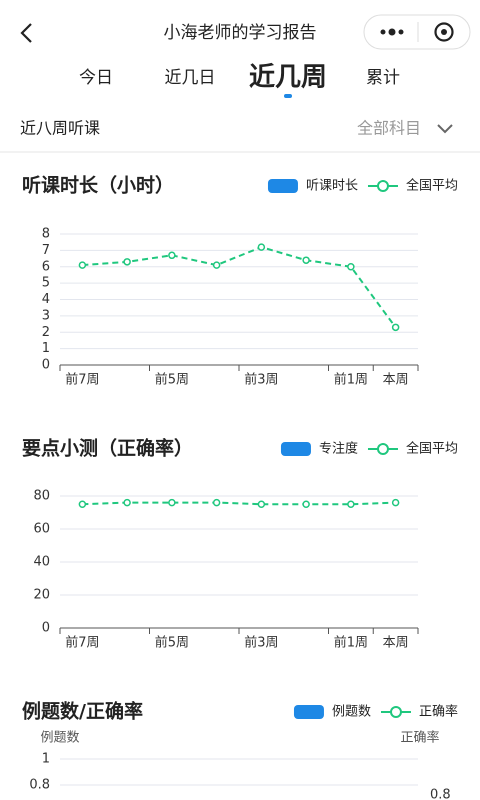  Describe the element at coordinates (26, 33) in the screenshot. I see `back-button` at that location.